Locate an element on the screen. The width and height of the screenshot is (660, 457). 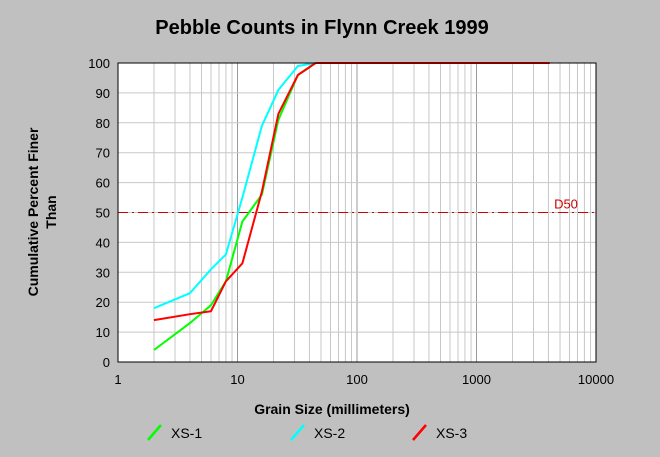
y-axis-label-line-1: Cumulative Percent Finer is located at coordinates (33, 211).